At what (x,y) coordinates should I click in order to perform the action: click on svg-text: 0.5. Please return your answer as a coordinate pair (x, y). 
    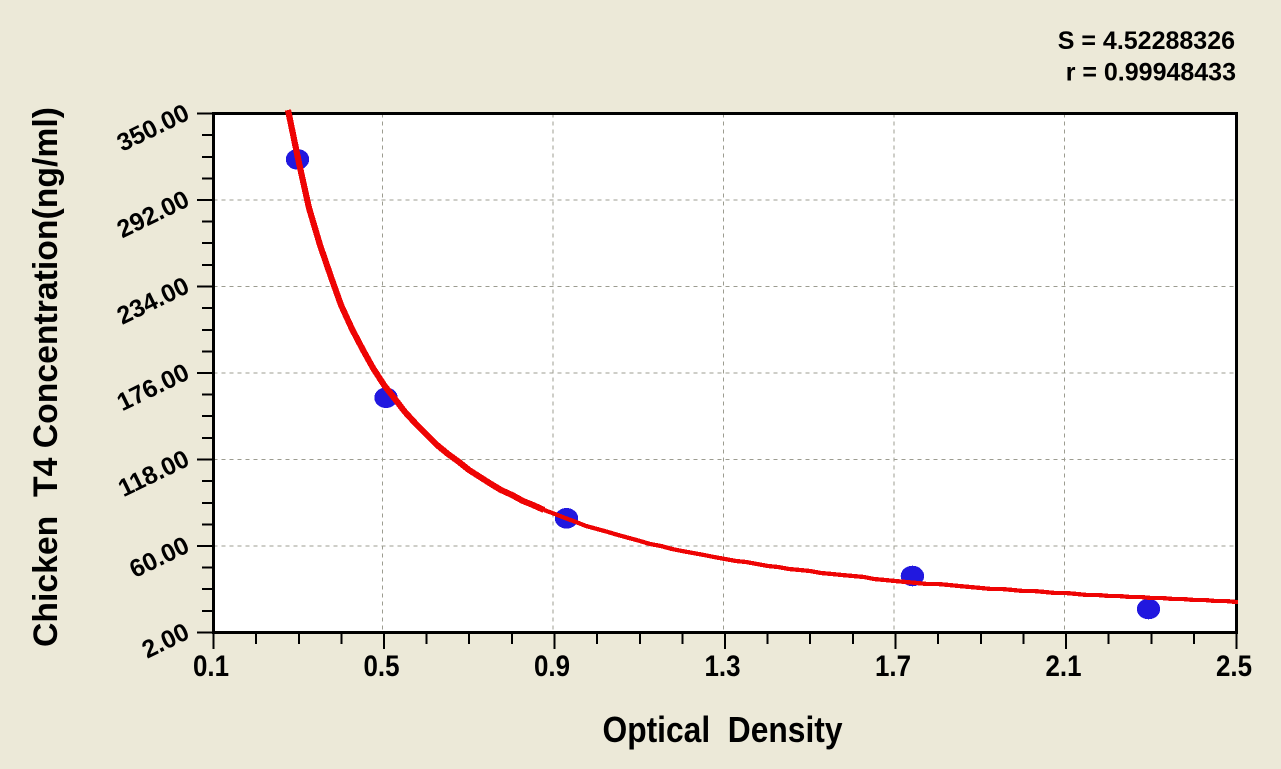
    Looking at the image, I should click on (382, 666).